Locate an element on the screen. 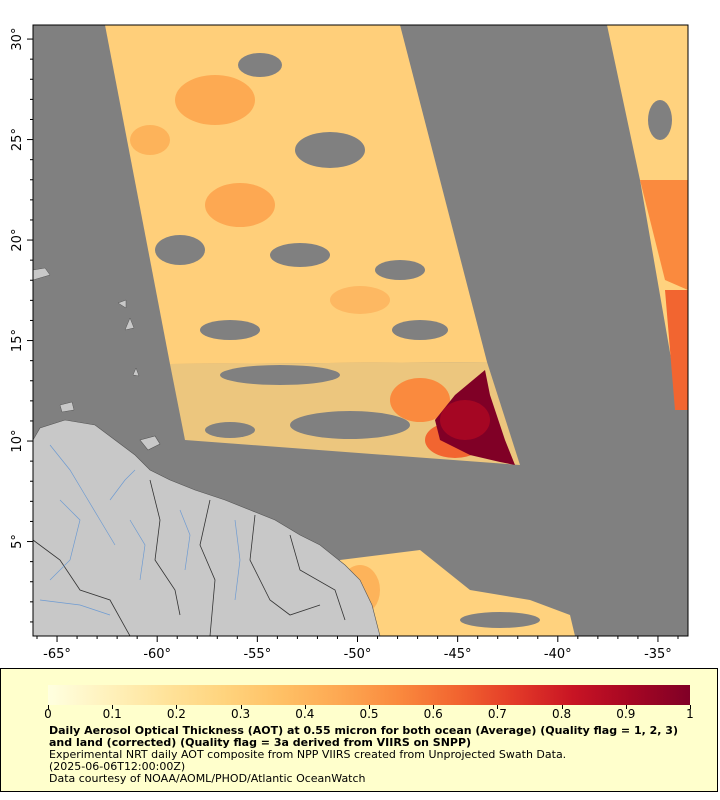  lon-tick-label: -60° is located at coordinates (157, 653).